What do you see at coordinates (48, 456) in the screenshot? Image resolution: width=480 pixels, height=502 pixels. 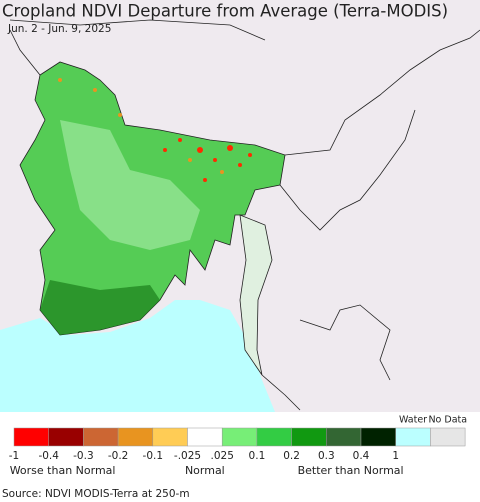 I see `legend-tick-label: -0.4` at bounding box center [48, 456].